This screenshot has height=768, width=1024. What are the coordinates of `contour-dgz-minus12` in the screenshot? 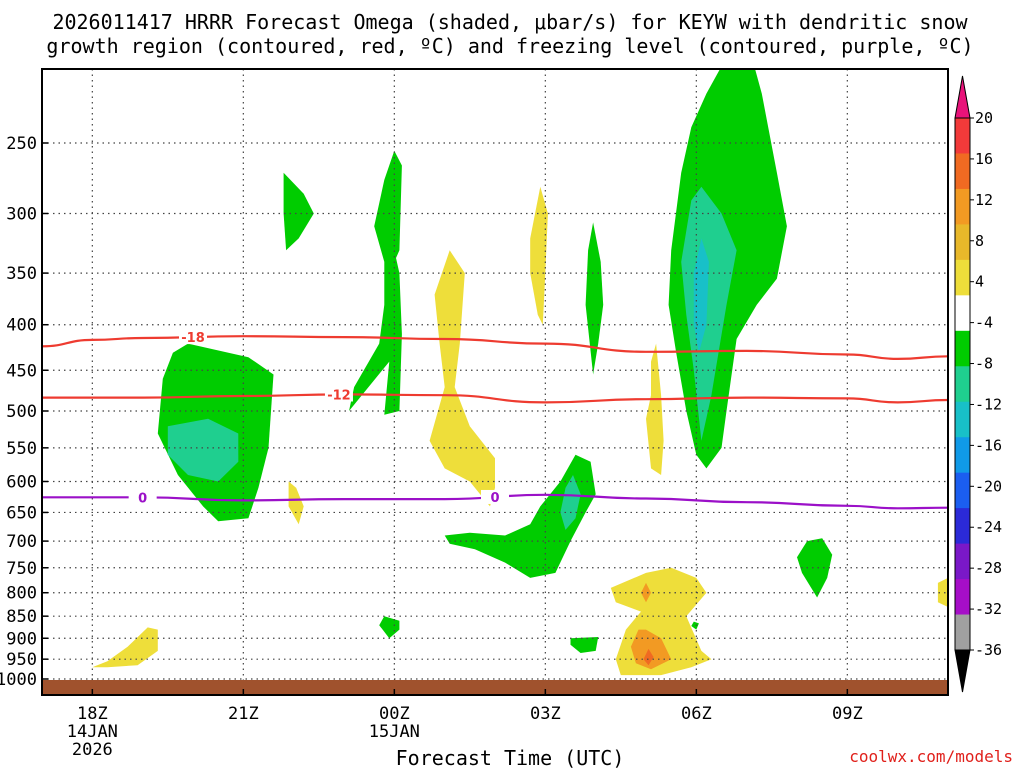 It's located at (495, 398).